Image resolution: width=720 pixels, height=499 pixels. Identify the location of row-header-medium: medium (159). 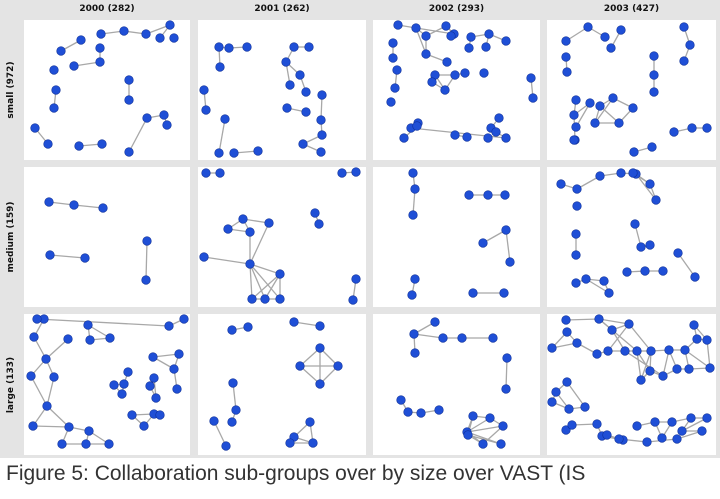
(11, 237).